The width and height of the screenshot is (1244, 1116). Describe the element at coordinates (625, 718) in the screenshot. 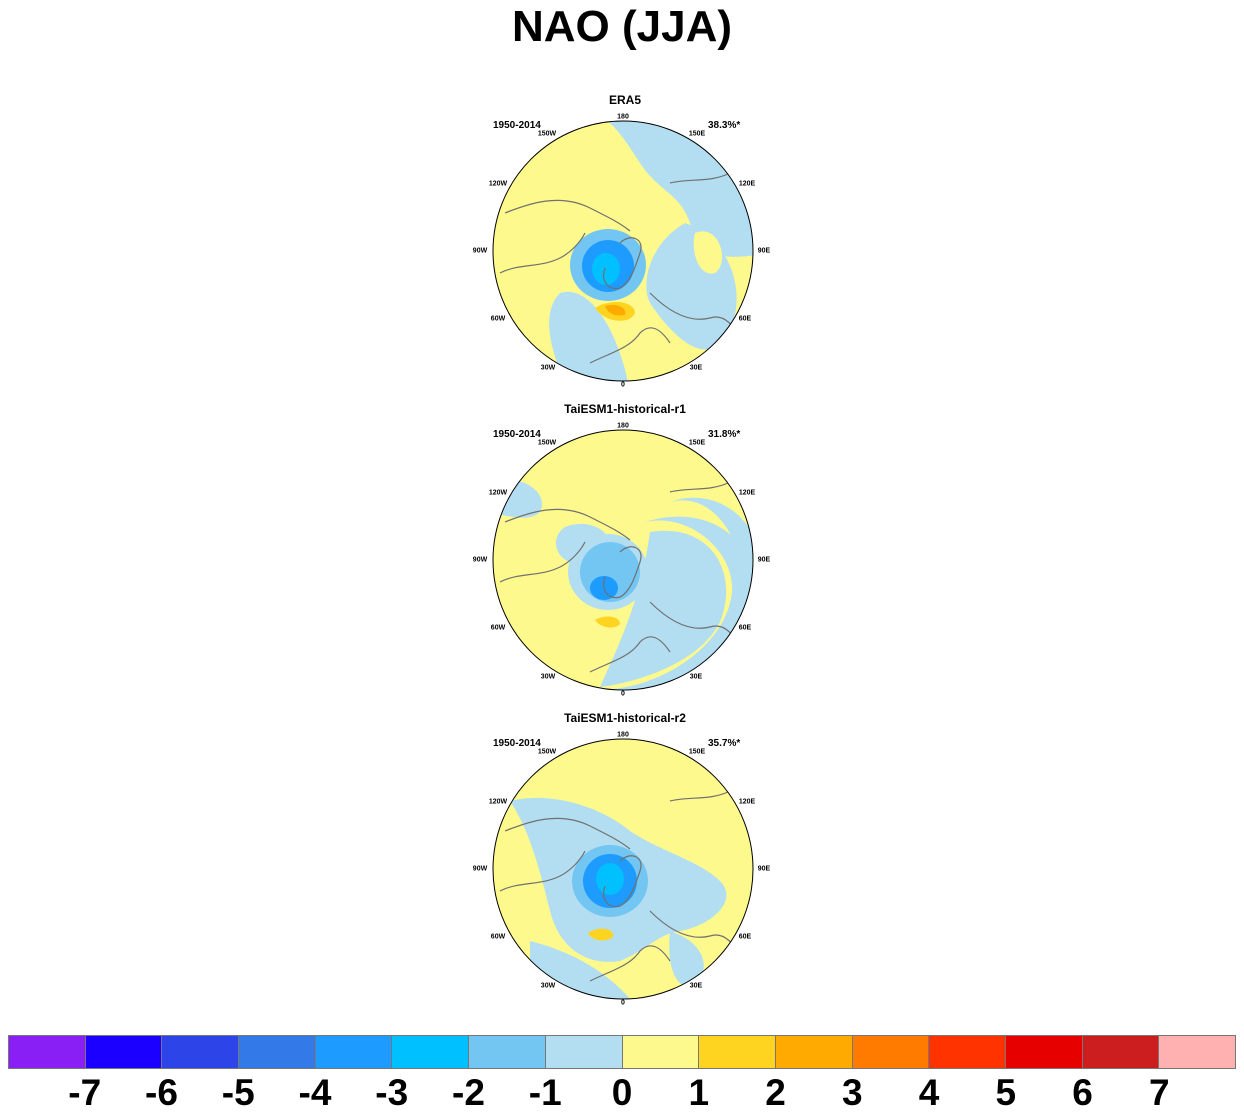

I see `panel-title: TaiESM1-historical-r2` at that location.